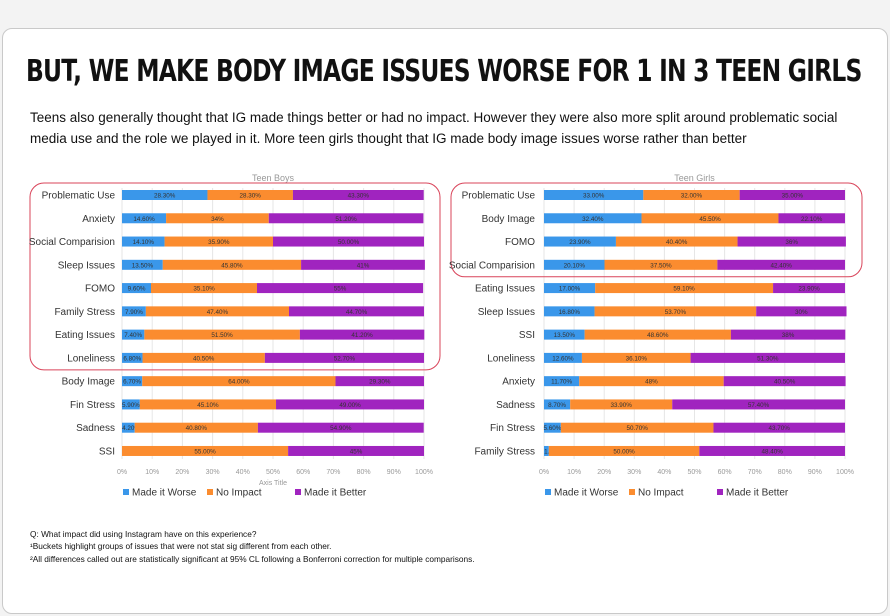 The width and height of the screenshot is (890, 616). What do you see at coordinates (586, 493) in the screenshot?
I see `girls-legend-label: Made it Worse` at bounding box center [586, 493].